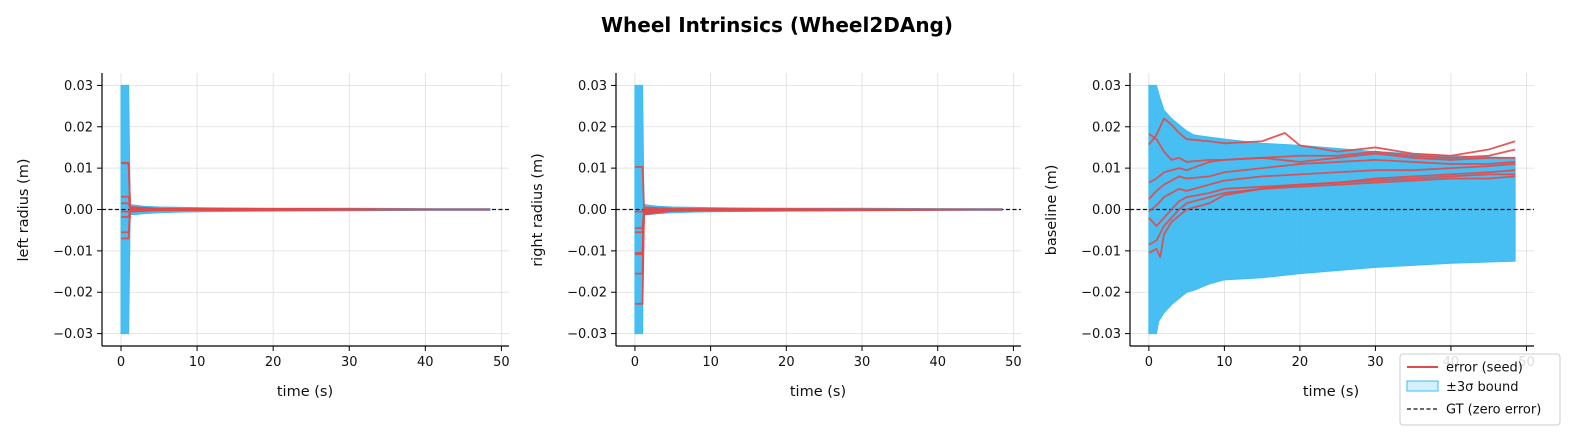  I want to click on legend-frame, so click(1480, 389).